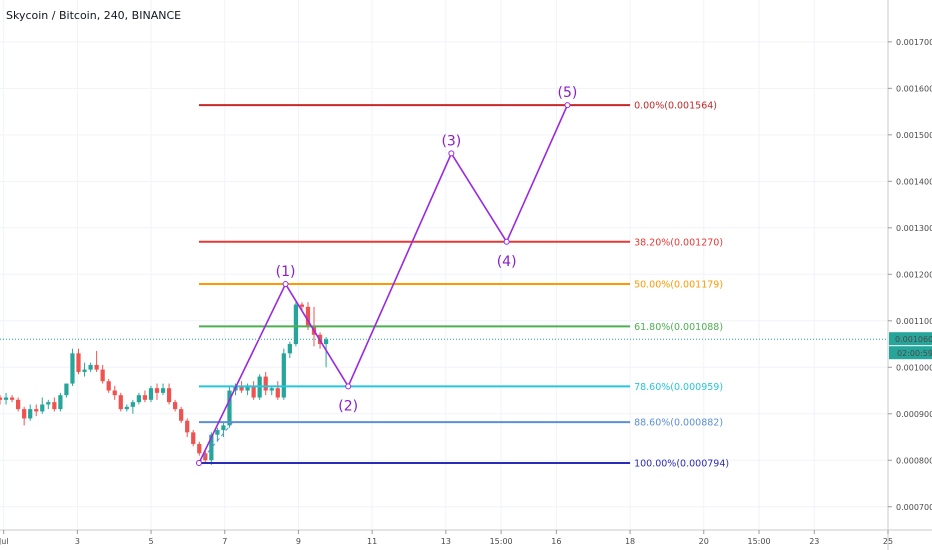 The image size is (932, 550). I want to click on x-tick-label: 9, so click(298, 541).